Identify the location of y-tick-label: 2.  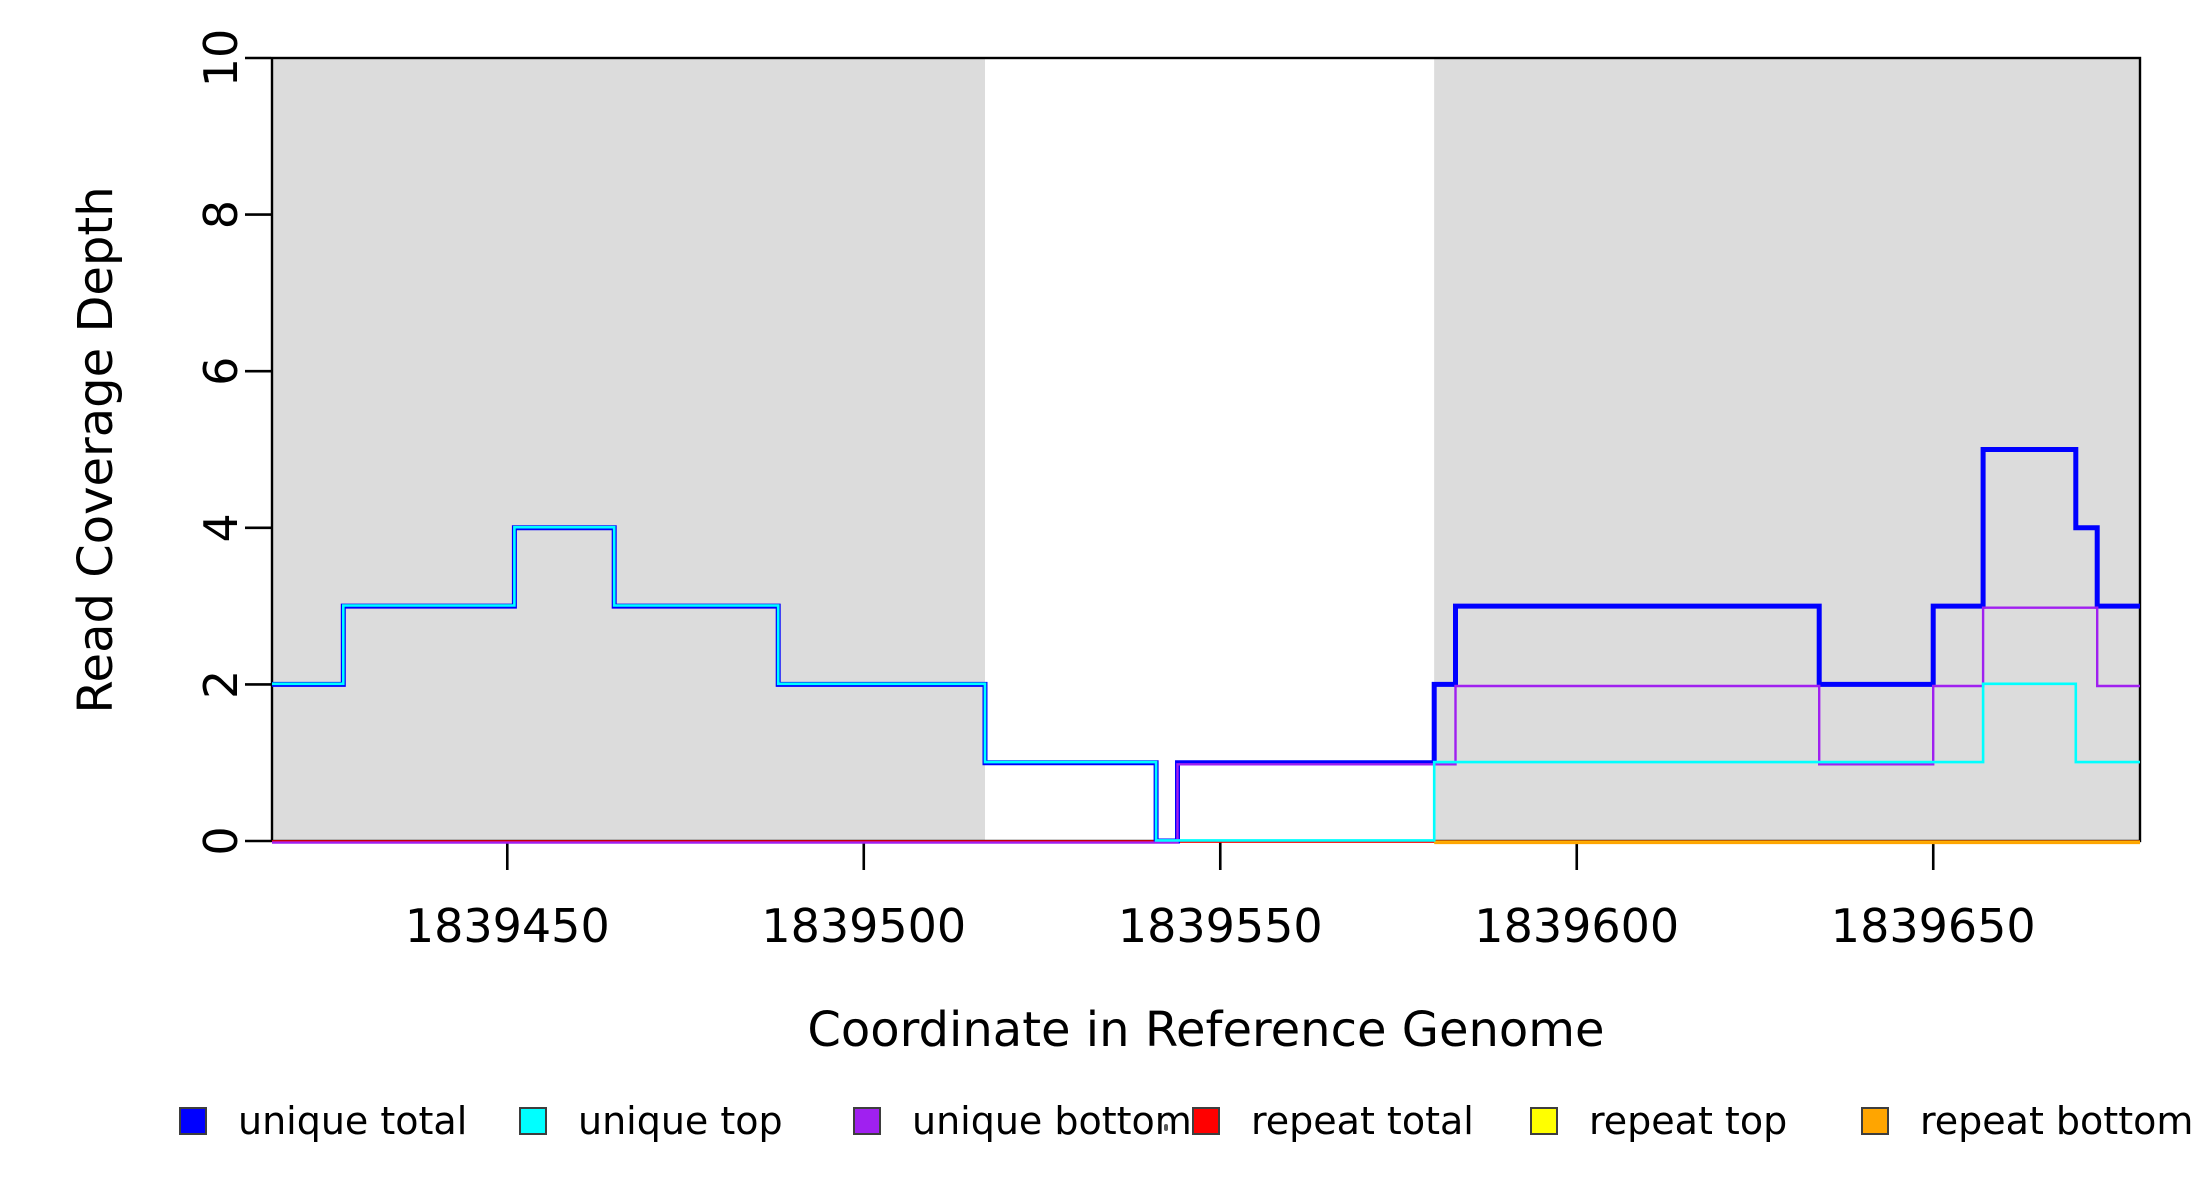
(221, 684).